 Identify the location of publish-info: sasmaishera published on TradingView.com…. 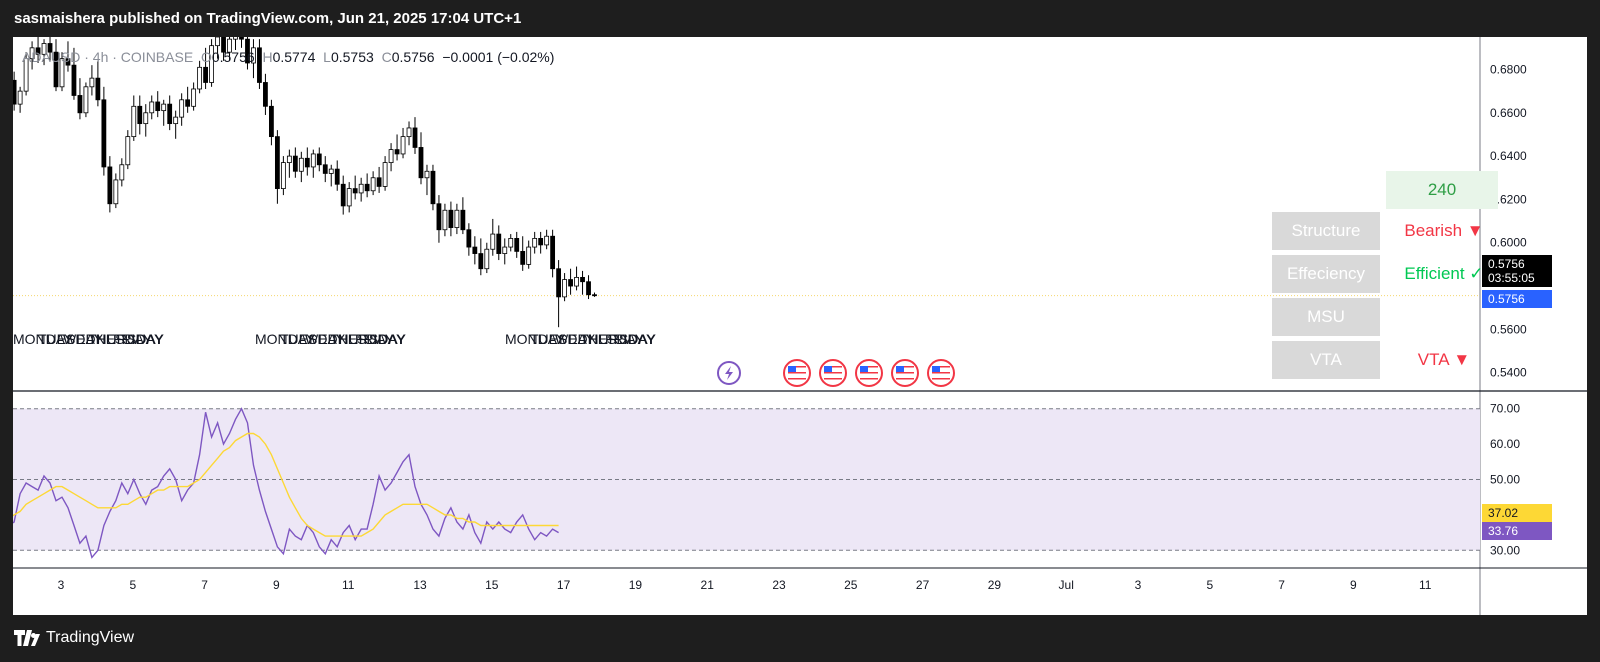
(268, 18).